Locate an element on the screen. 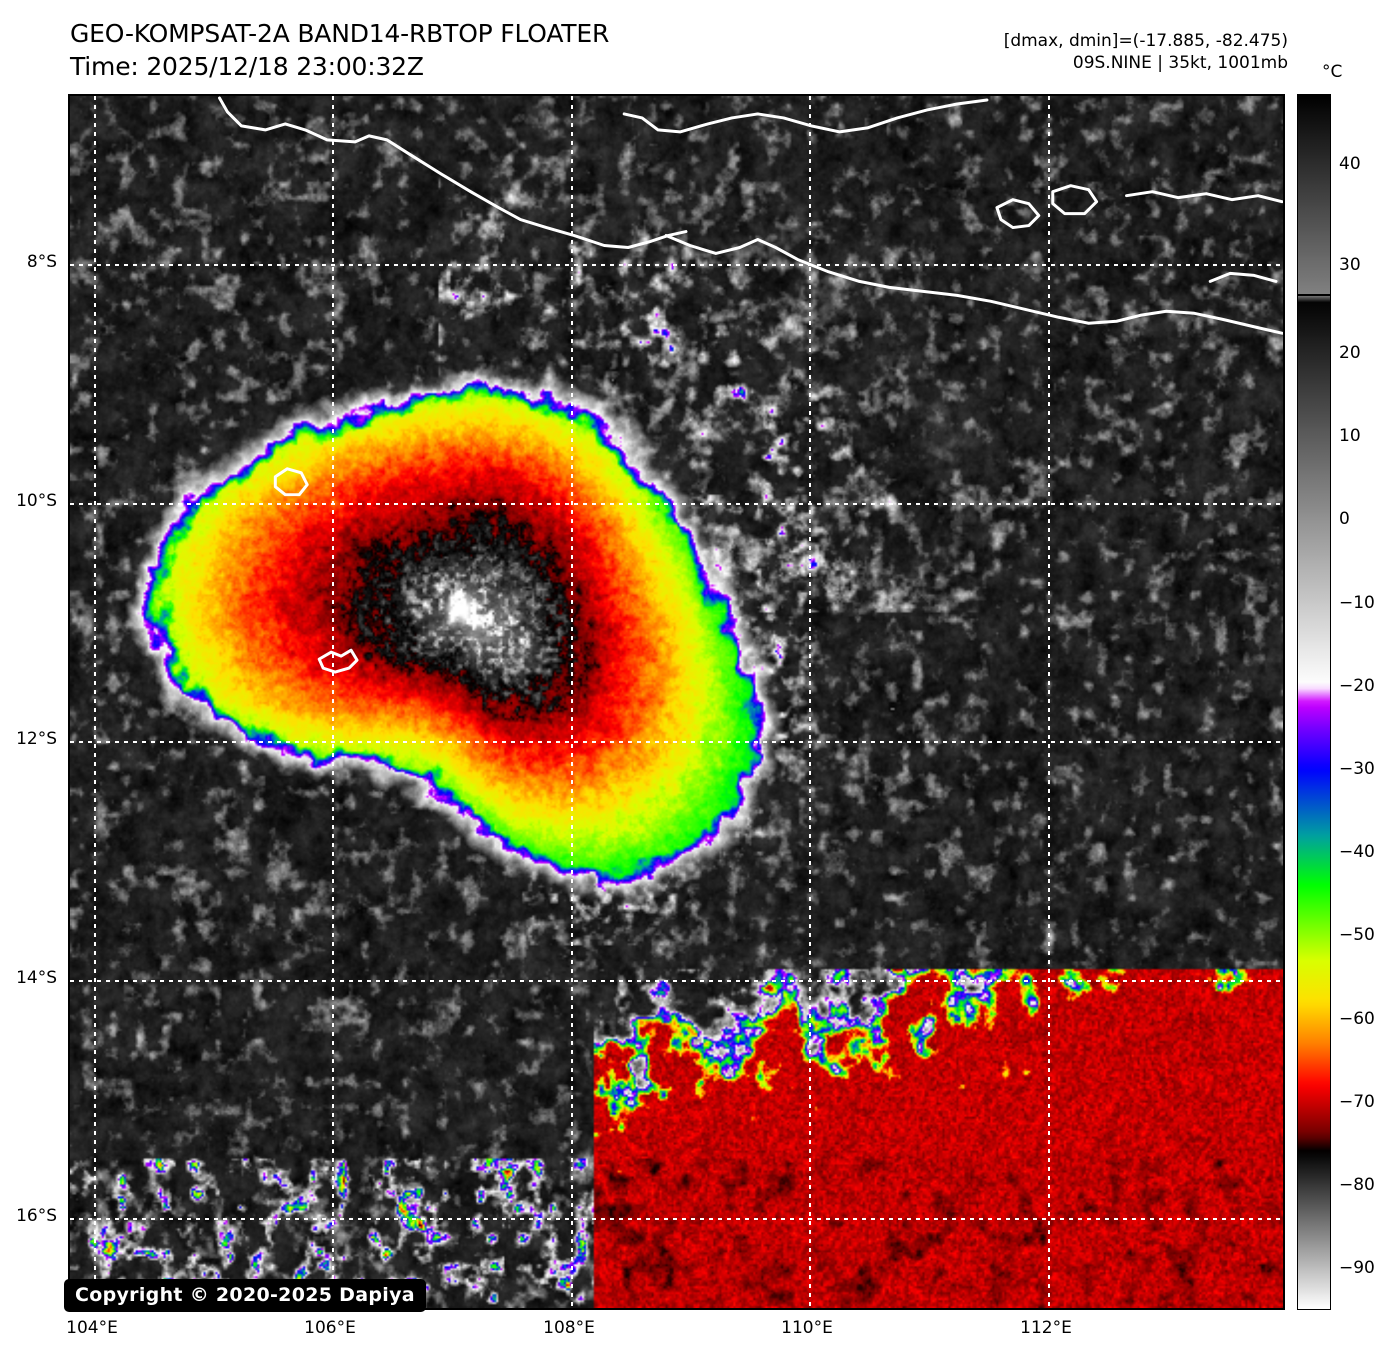  colorbar is located at coordinates (1314, 702).